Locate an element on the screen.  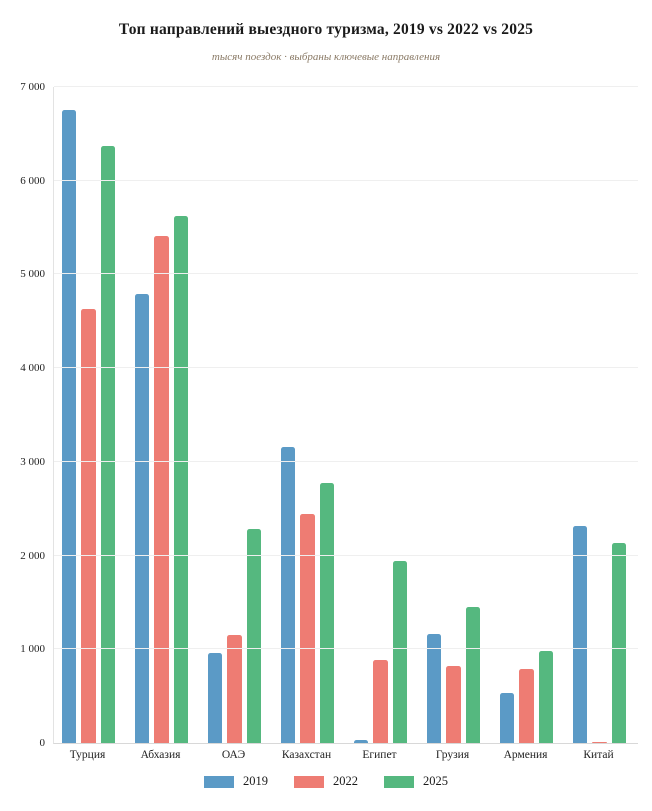
x-axis-label-cell: Турция is located at coordinates (87, 755).